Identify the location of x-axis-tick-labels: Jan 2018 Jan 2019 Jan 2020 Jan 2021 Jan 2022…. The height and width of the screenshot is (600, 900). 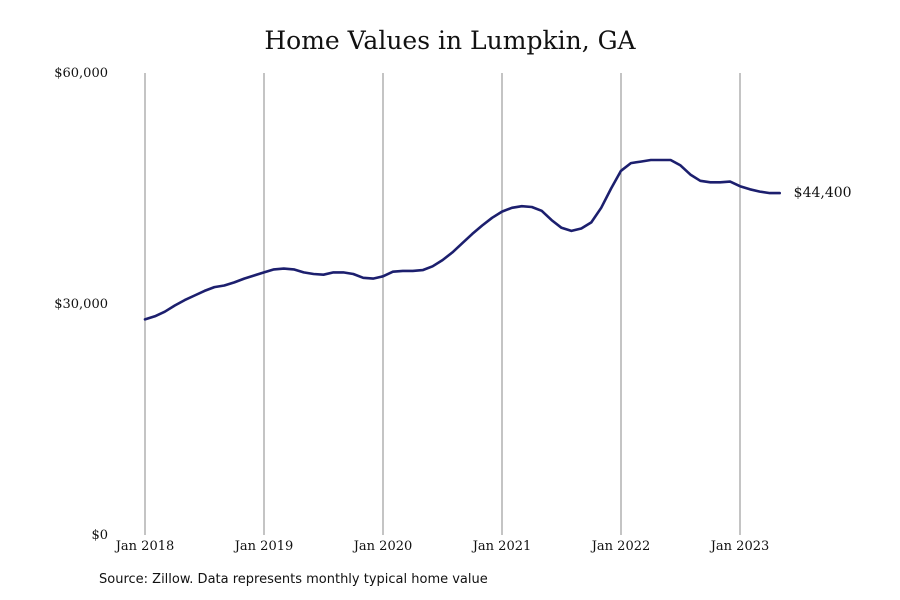
(442, 546).